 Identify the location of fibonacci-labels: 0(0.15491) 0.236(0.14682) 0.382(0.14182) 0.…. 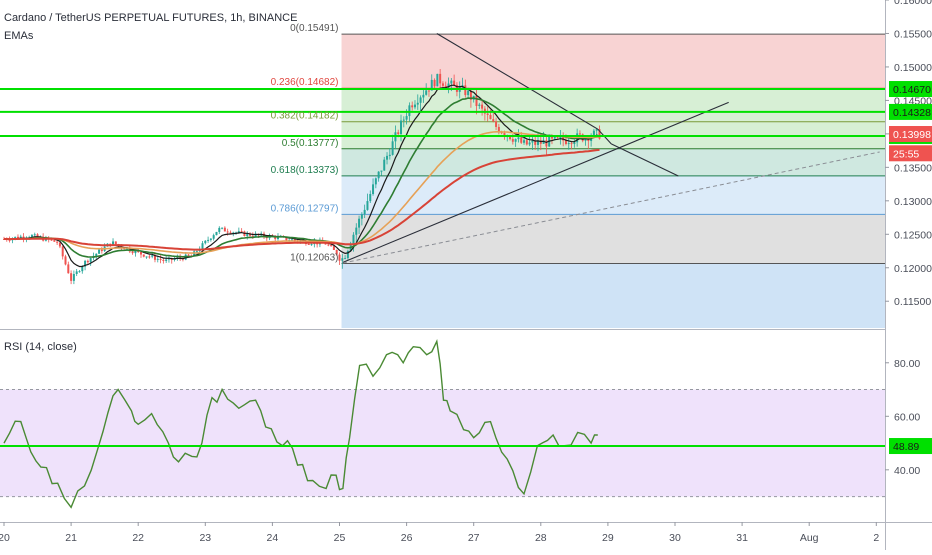
(305, 143).